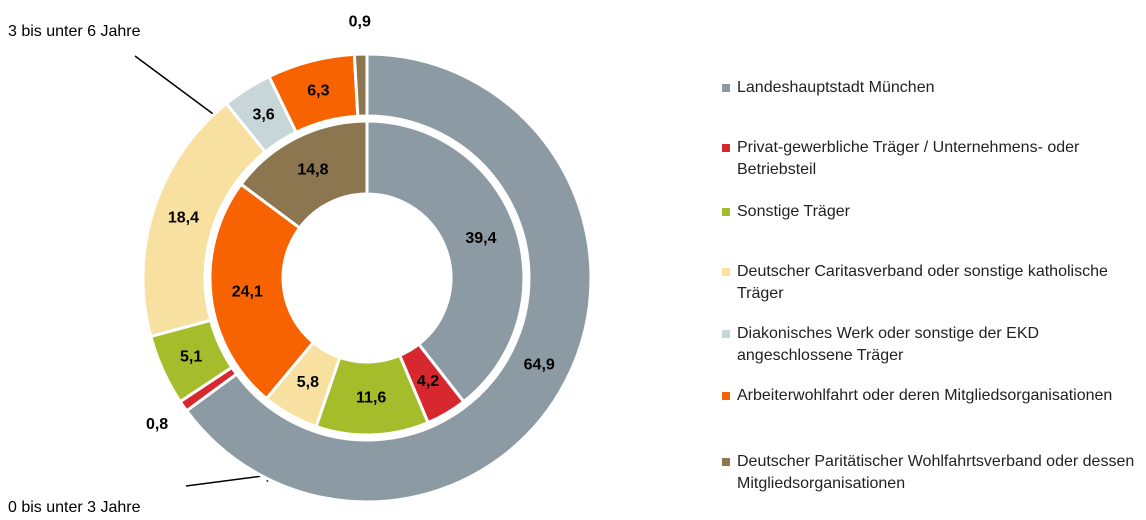  What do you see at coordinates (263, 114) in the screenshot?
I see `value-label: 3,6` at bounding box center [263, 114].